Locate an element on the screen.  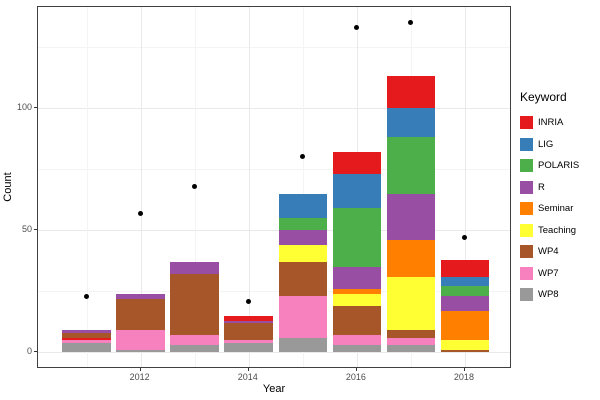
y-tick-label-50: 50 is located at coordinates (26, 228).